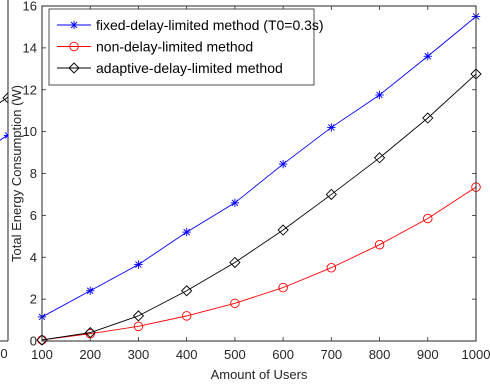 This screenshot has height=385, width=490. I want to click on previous-panel-fragment: 0, so click(4, 180).